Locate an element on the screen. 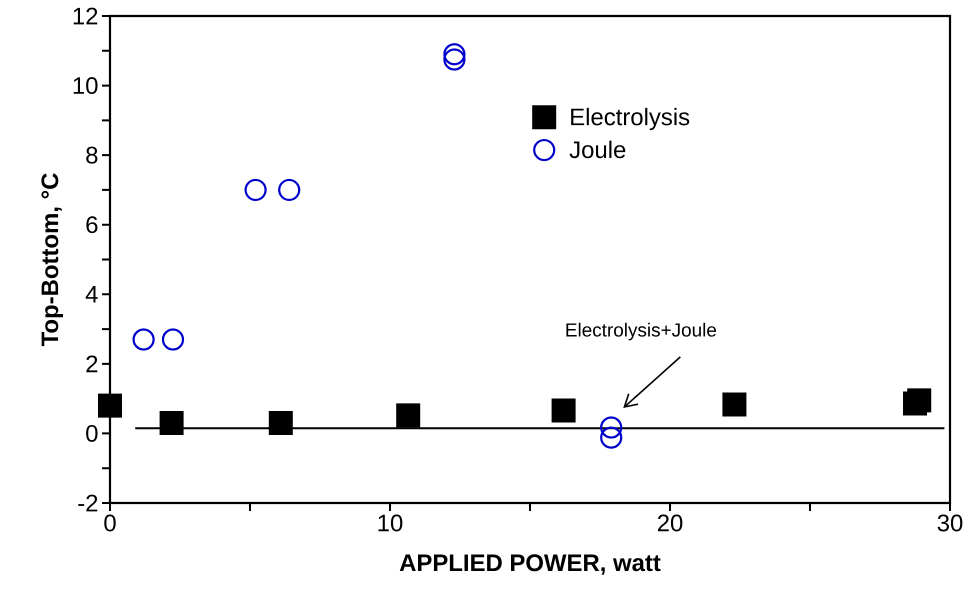 The image size is (967, 614). y-tick-label: 10 is located at coordinates (86, 85).